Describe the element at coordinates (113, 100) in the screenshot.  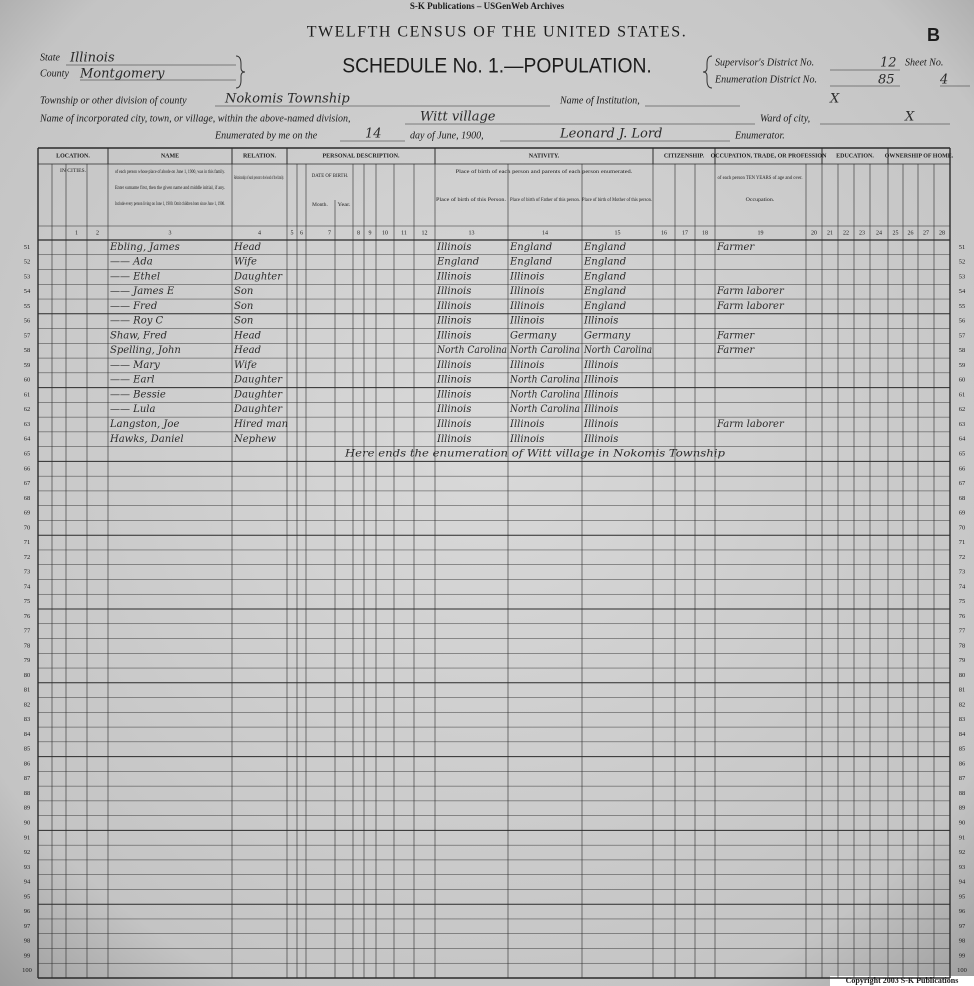
I see `field-label: Township or other division of county` at that location.